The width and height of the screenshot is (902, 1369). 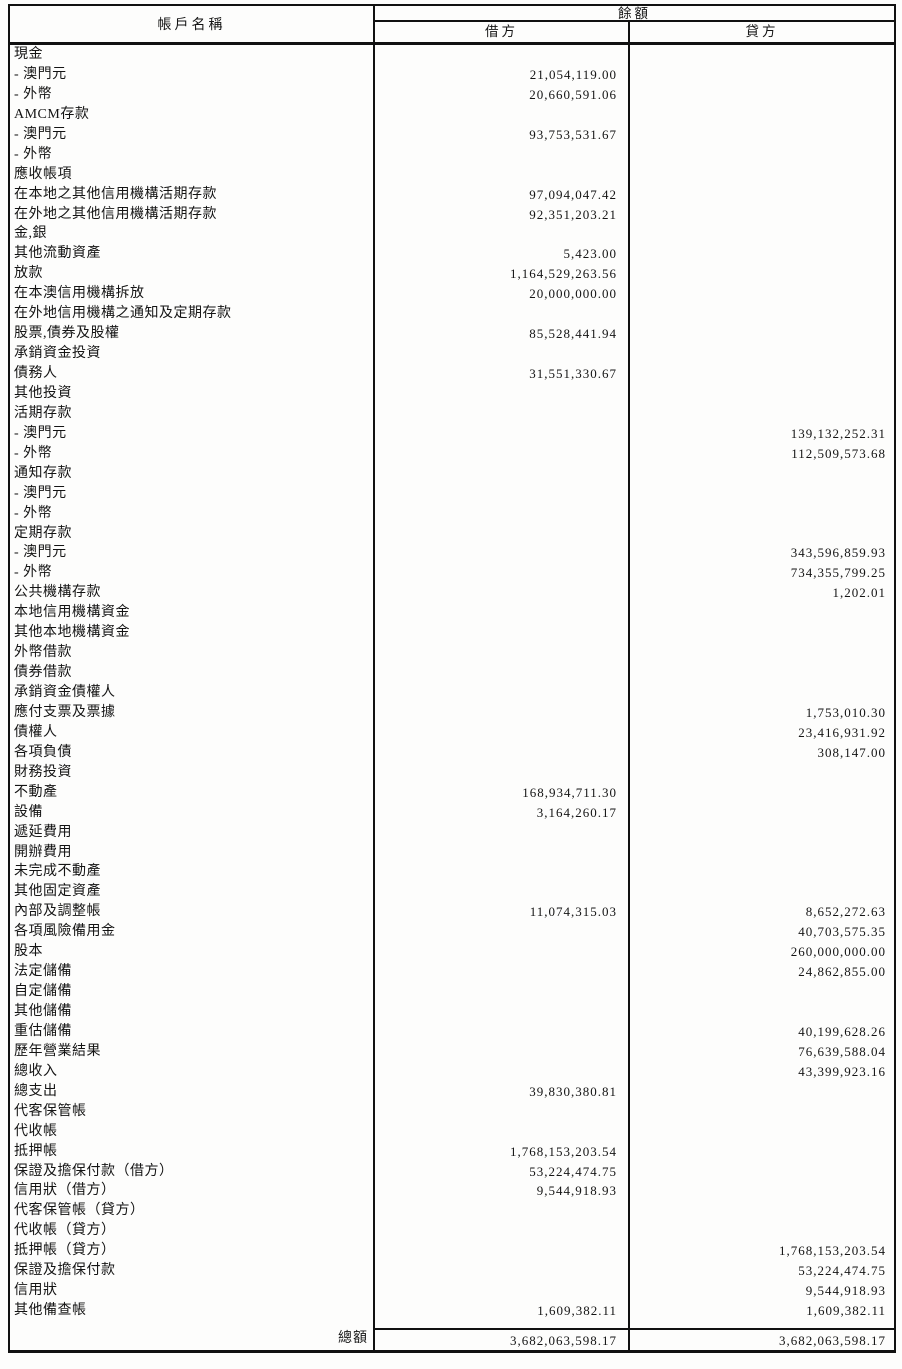 I want to click on table-row: 在本地之其他信用機構活期存款 97,094,047.42, so click(x=452, y=194).